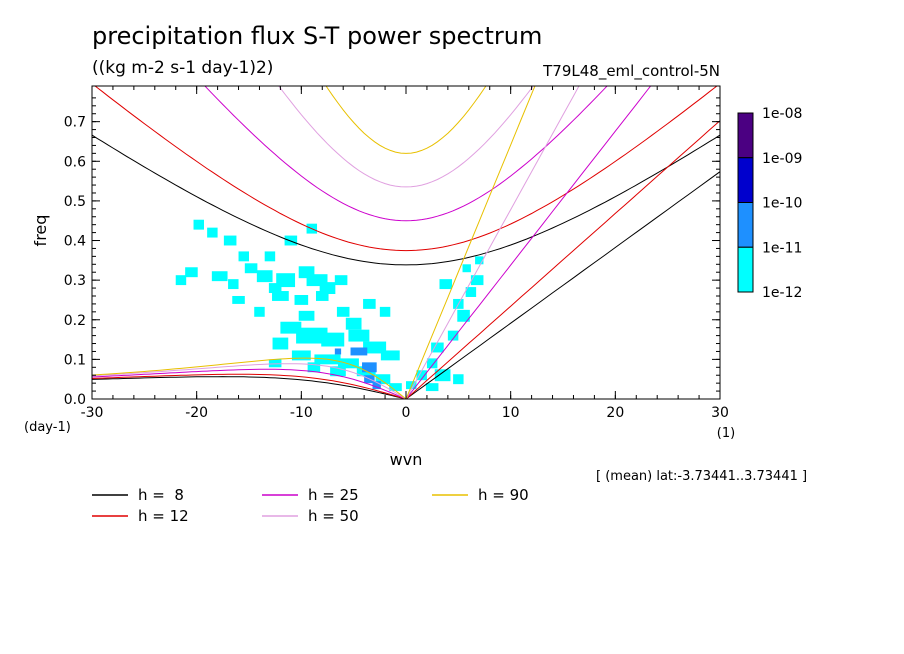  I want to click on curve-rossby-h8, so click(249, 387).